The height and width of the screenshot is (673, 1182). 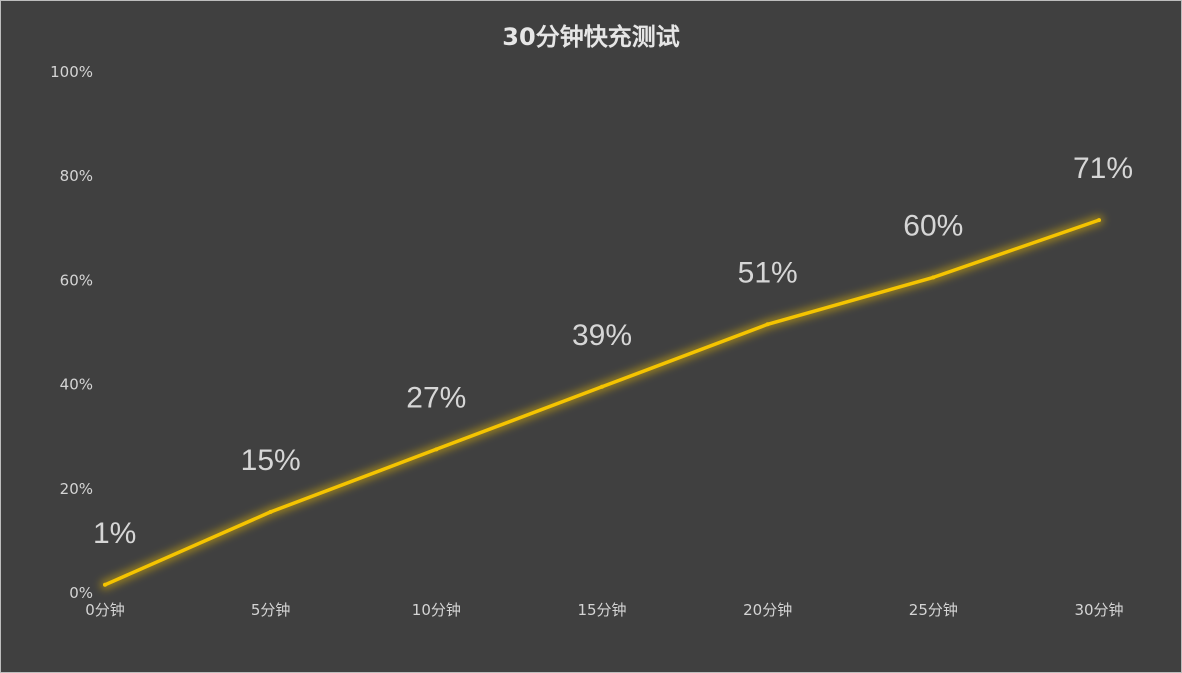 What do you see at coordinates (933, 225) in the screenshot?
I see `data-label: 60%` at bounding box center [933, 225].